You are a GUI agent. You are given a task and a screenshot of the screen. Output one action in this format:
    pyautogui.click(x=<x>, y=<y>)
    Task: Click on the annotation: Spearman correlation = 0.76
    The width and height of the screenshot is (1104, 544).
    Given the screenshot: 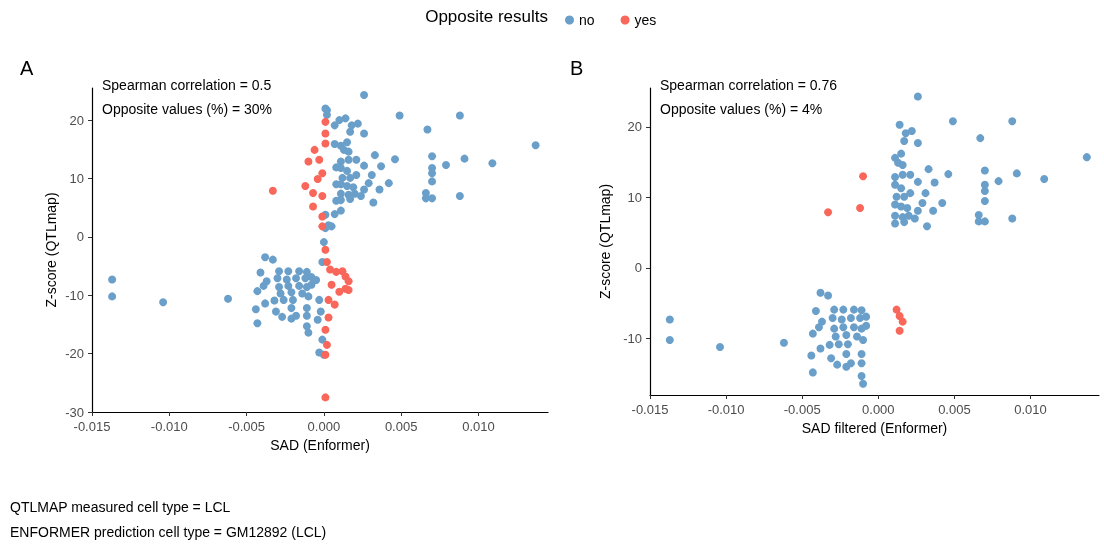 What is the action you would take?
    pyautogui.click(x=749, y=85)
    